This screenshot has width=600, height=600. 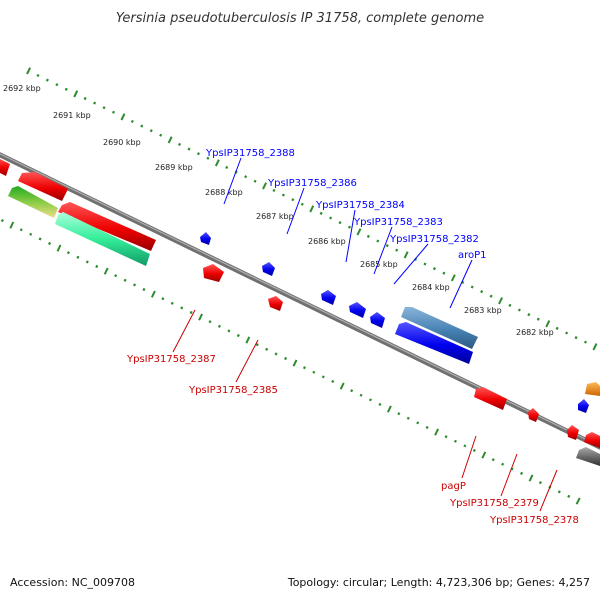 I want to click on gene-label-ypsip31758-2387: YpsIP31758_2387, so click(x=171, y=359).